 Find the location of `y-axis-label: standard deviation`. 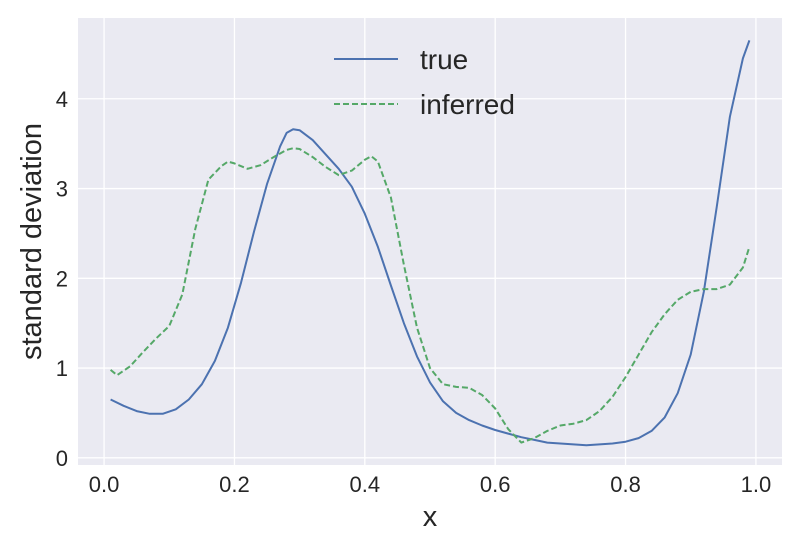

y-axis-label: standard deviation is located at coordinates (32, 241).